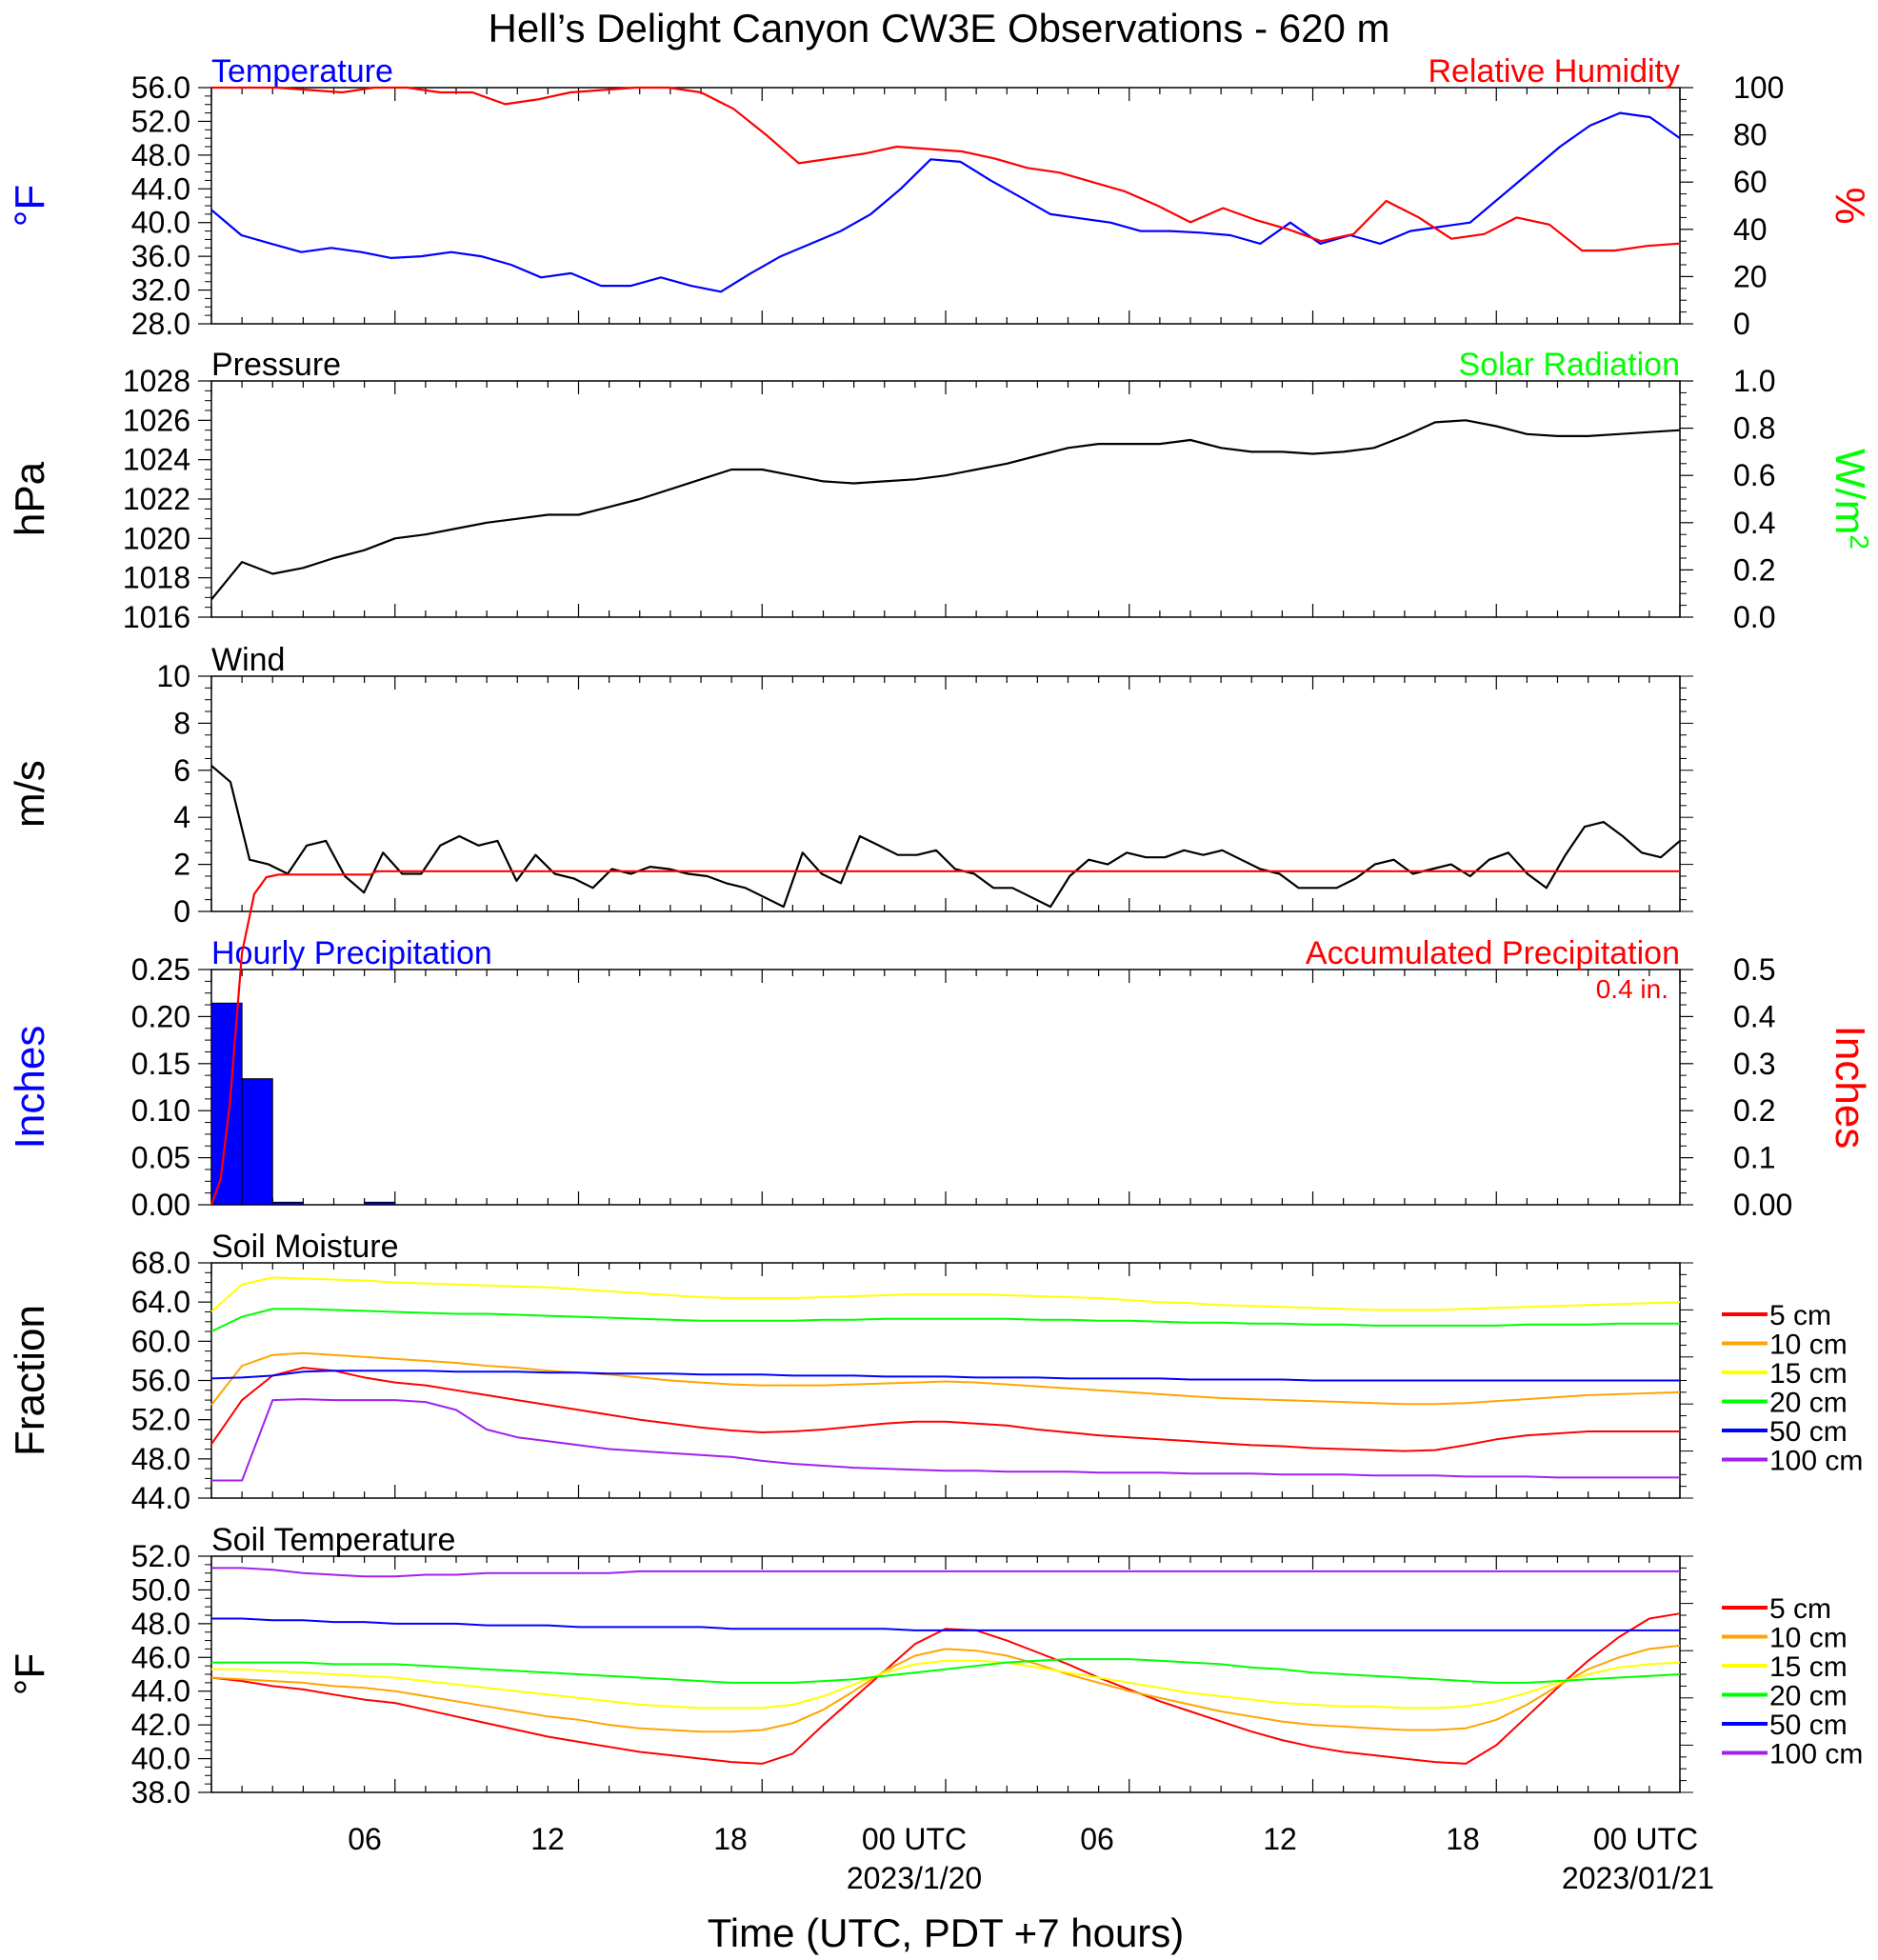  I want to click on x-tick-label-06b: 06, so click(1097, 1839).